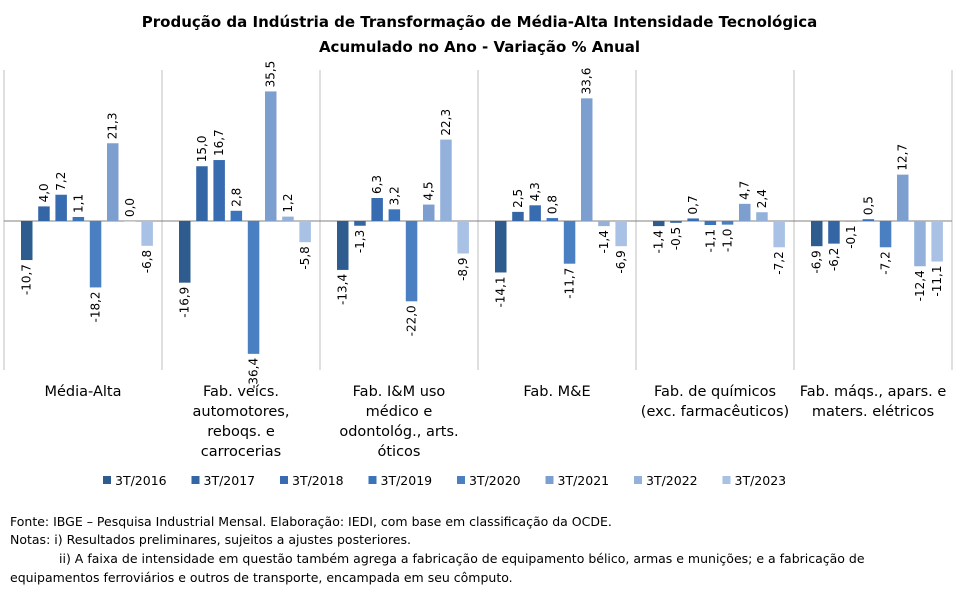 Image resolution: width=959 pixels, height=594 pixels. Describe the element at coordinates (570, 283) in the screenshot. I see `data-label: -11,7` at that location.